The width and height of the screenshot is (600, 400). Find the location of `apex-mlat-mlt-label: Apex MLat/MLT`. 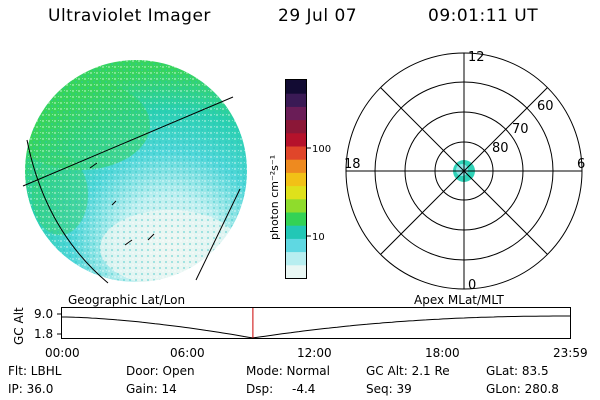

apex-mlat-mlt-label: Apex MLat/MLT is located at coordinates (459, 300).